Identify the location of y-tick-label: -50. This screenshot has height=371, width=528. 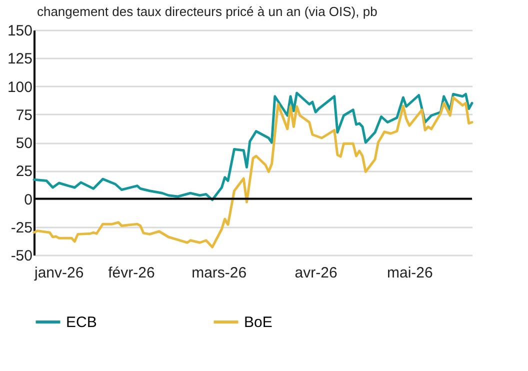
(21, 256).